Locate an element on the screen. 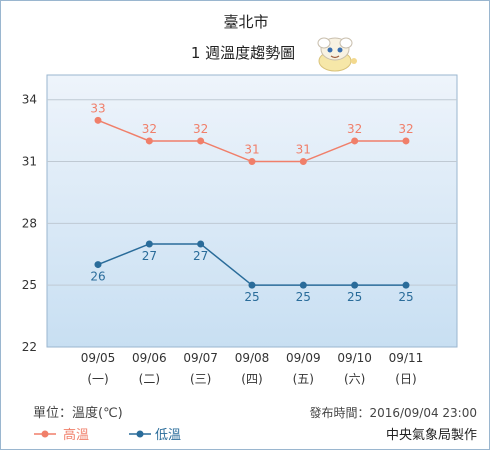  y-tick-label: 22 is located at coordinates (29, 347).